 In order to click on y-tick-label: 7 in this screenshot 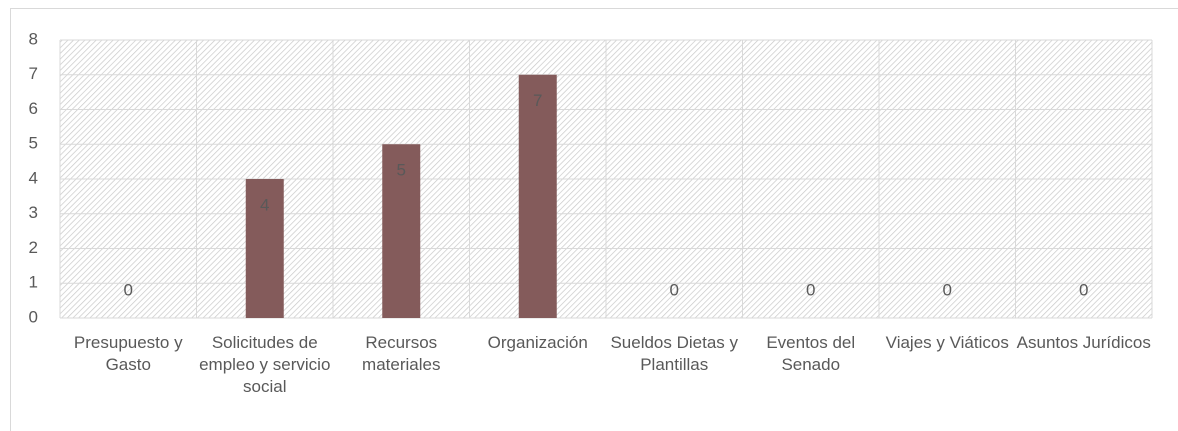, I will do `click(33, 73)`.